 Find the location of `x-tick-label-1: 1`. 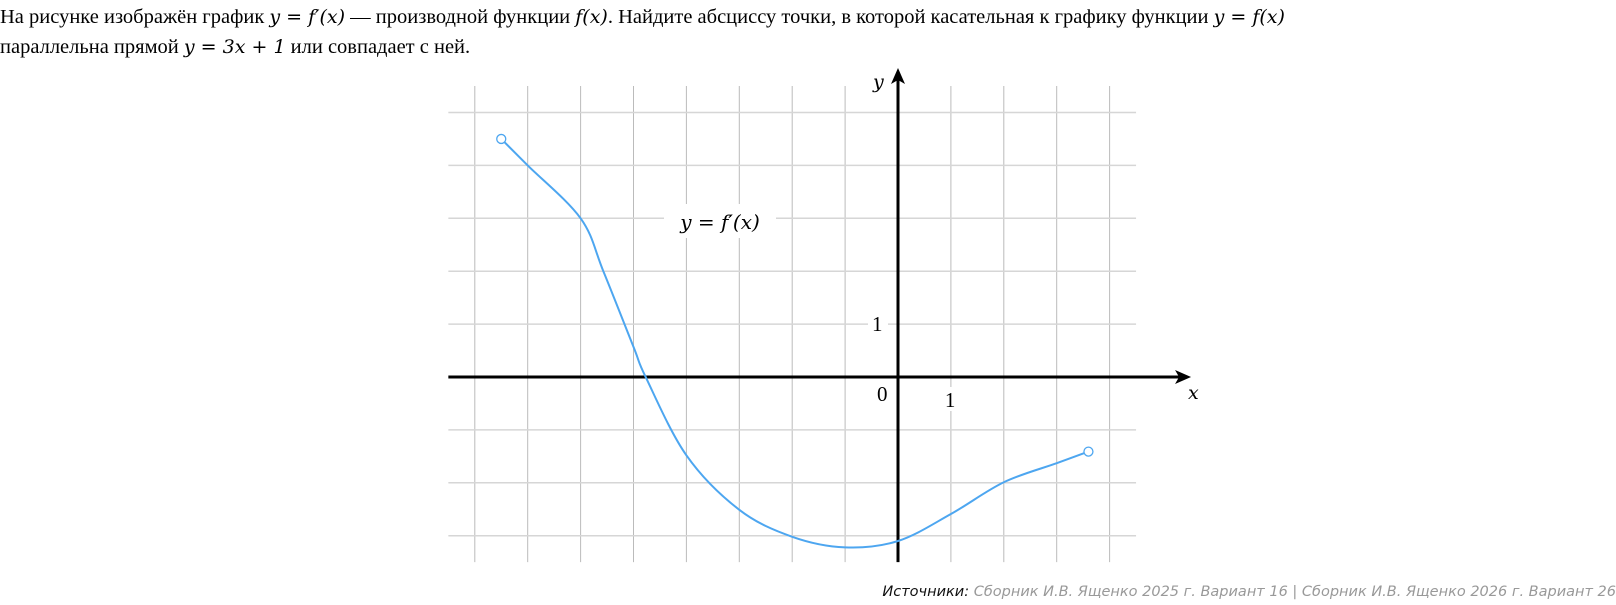

x-tick-label-1: 1 is located at coordinates (950, 400).